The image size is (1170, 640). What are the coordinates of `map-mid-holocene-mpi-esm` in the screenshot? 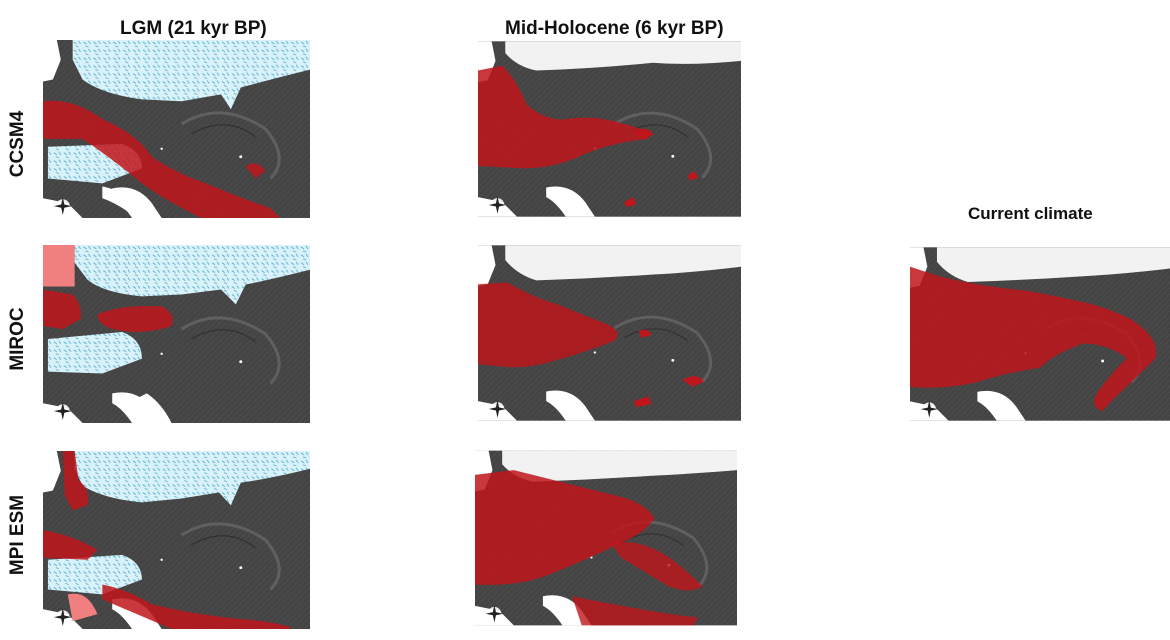 It's located at (606, 538).